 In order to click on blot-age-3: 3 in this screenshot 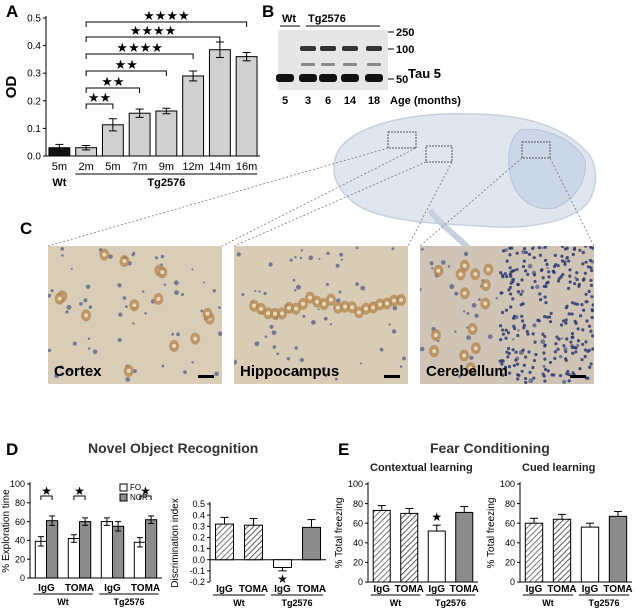, I will do `click(308, 101)`.